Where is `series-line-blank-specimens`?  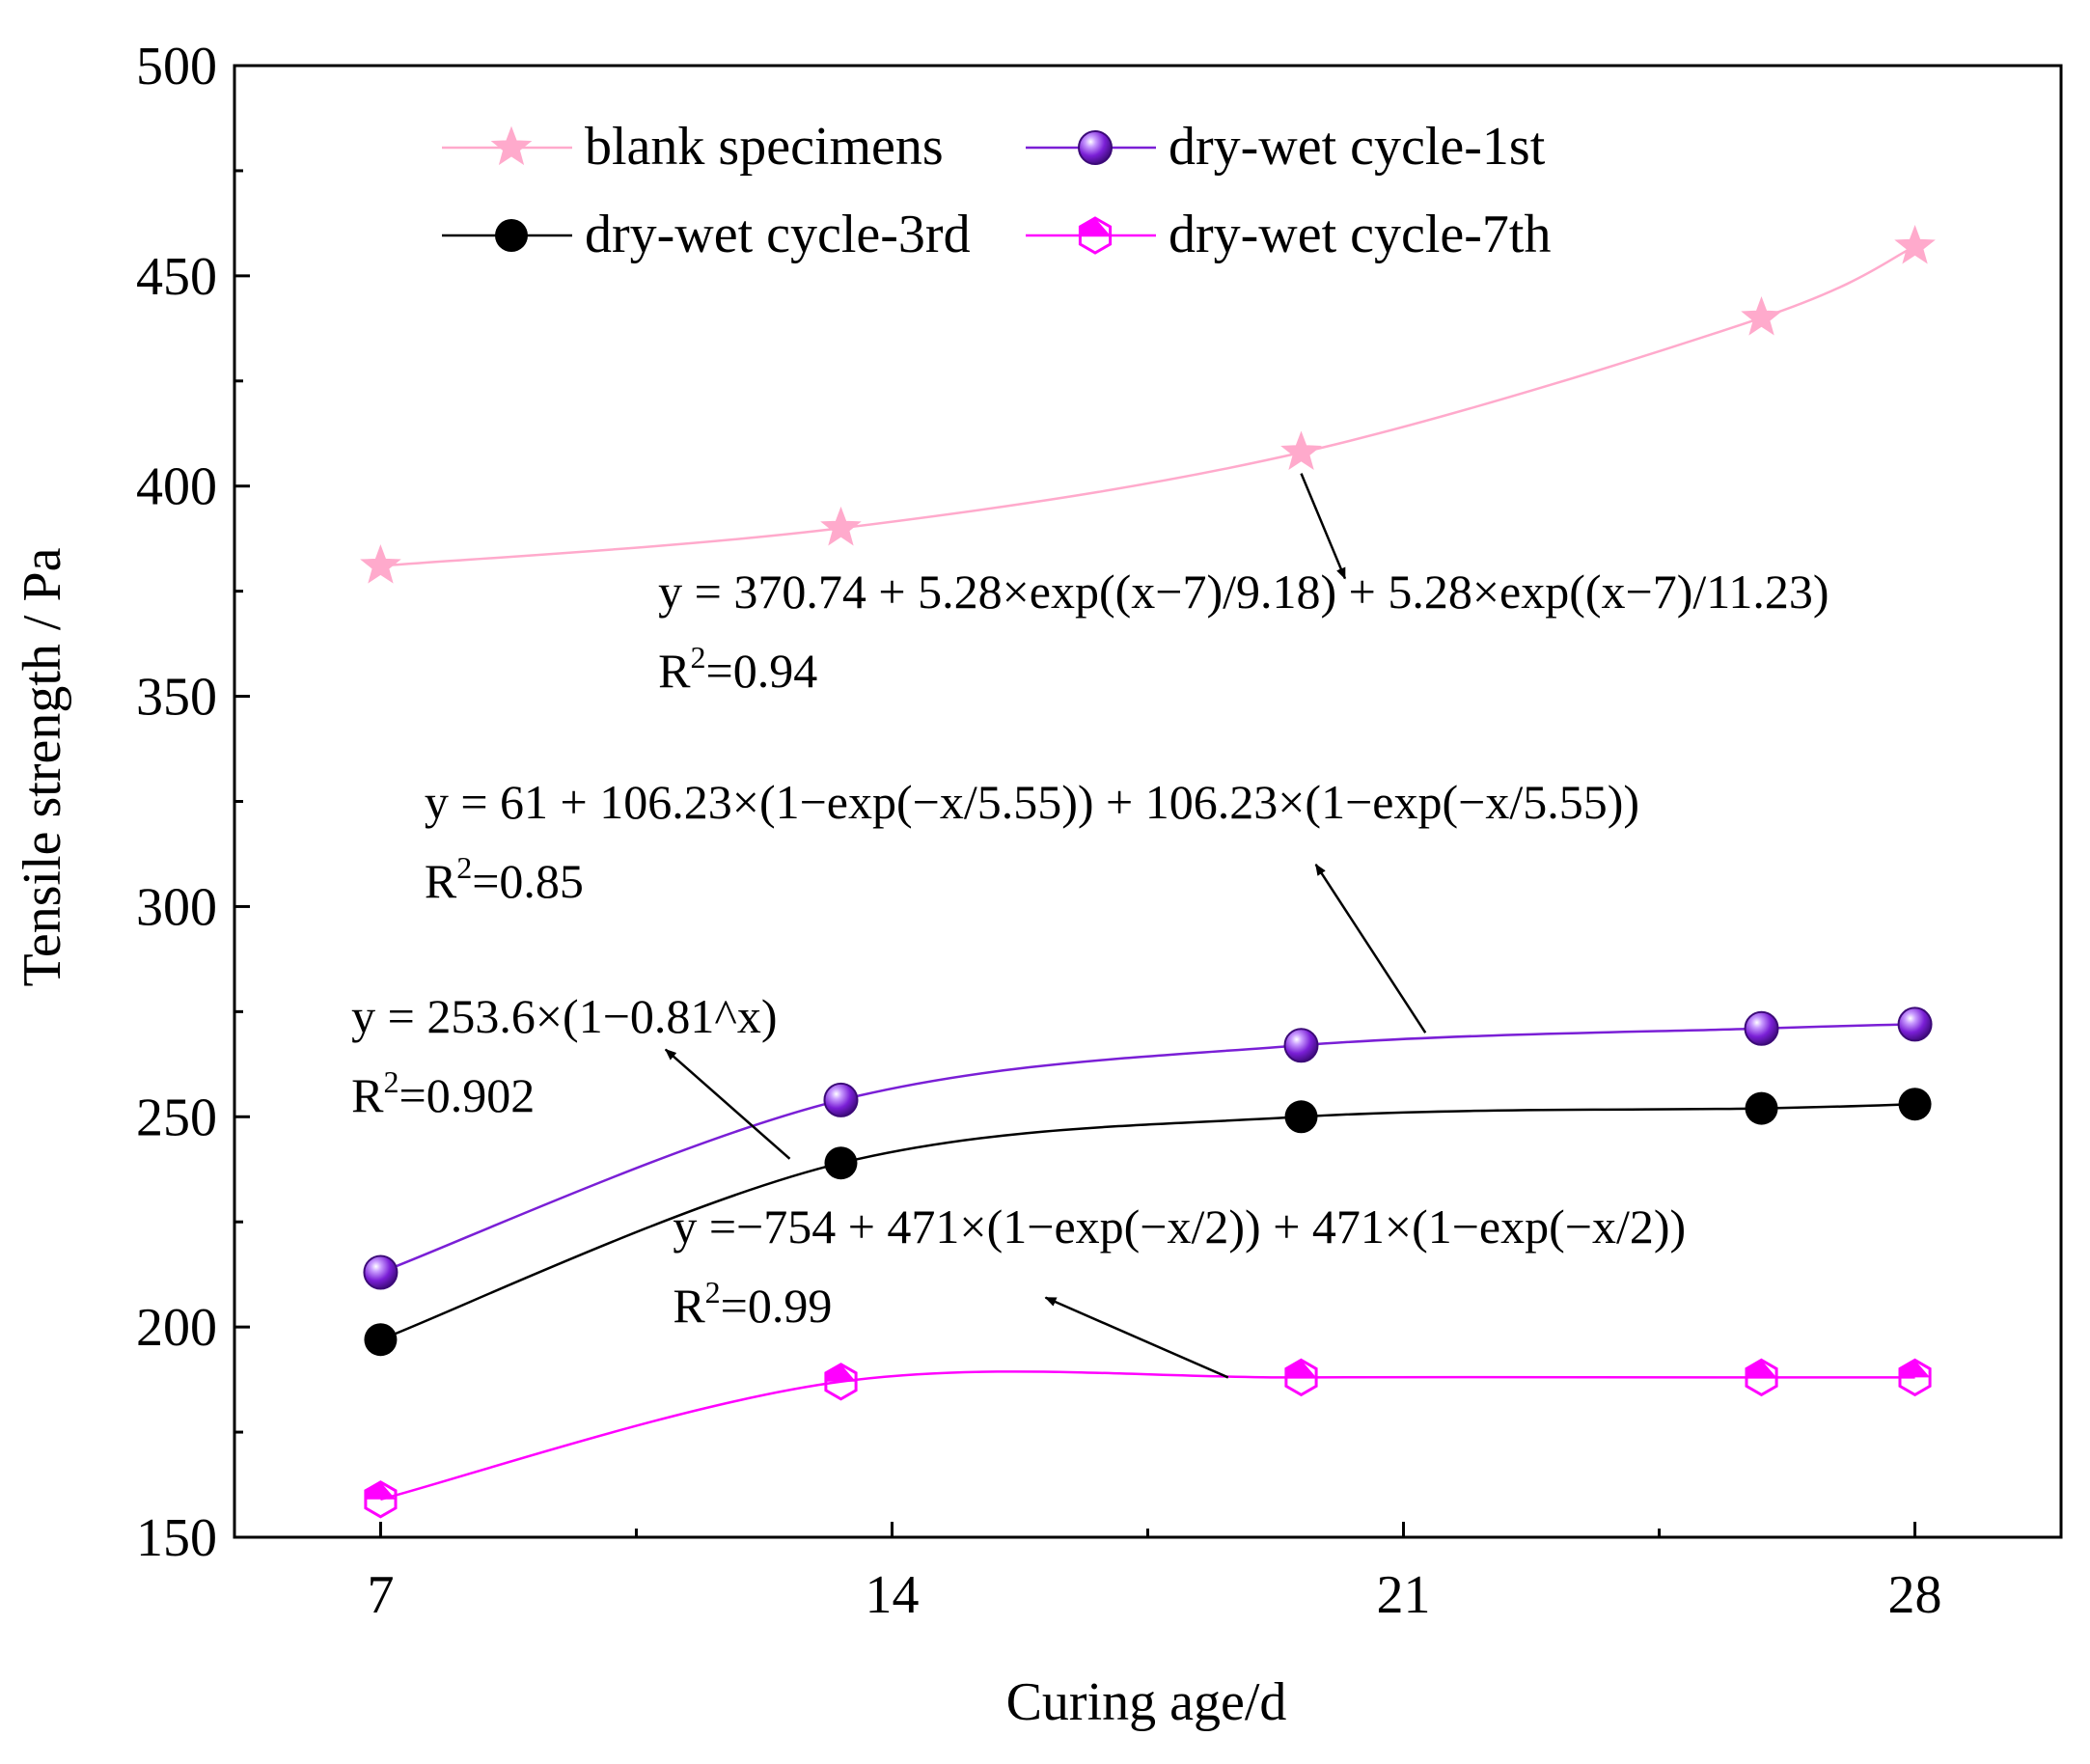 series-line-blank-specimens is located at coordinates (1148, 406).